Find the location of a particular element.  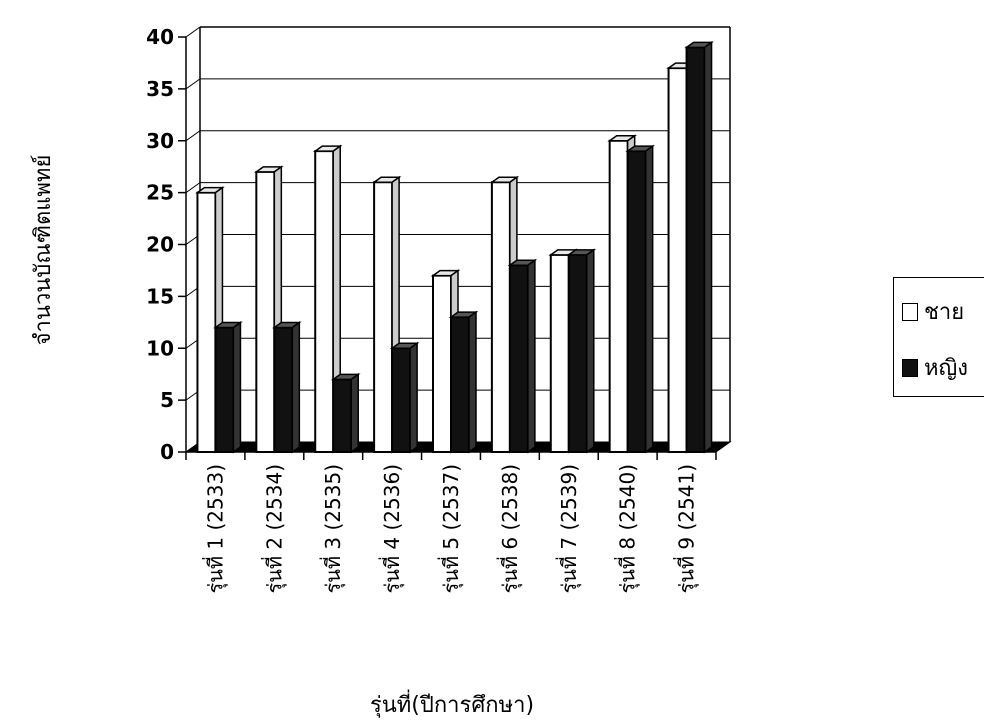

legend-label-female: หญิง is located at coordinates (946, 368).